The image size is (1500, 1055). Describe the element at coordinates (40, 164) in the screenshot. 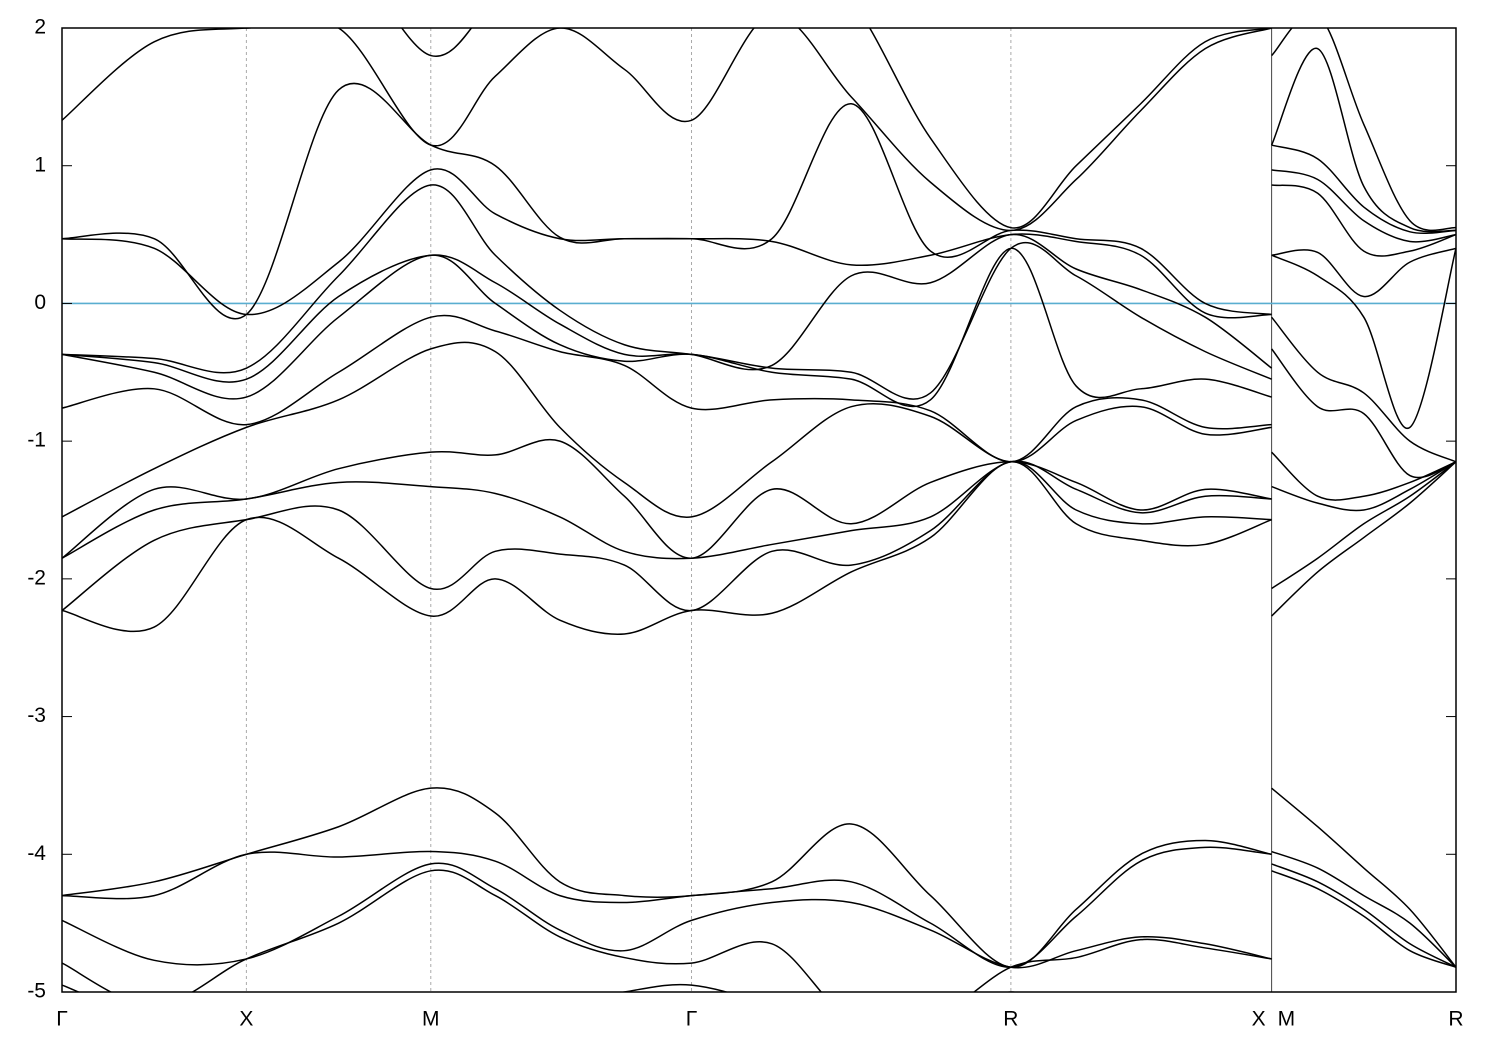

I see `y-tick-label: 1` at that location.